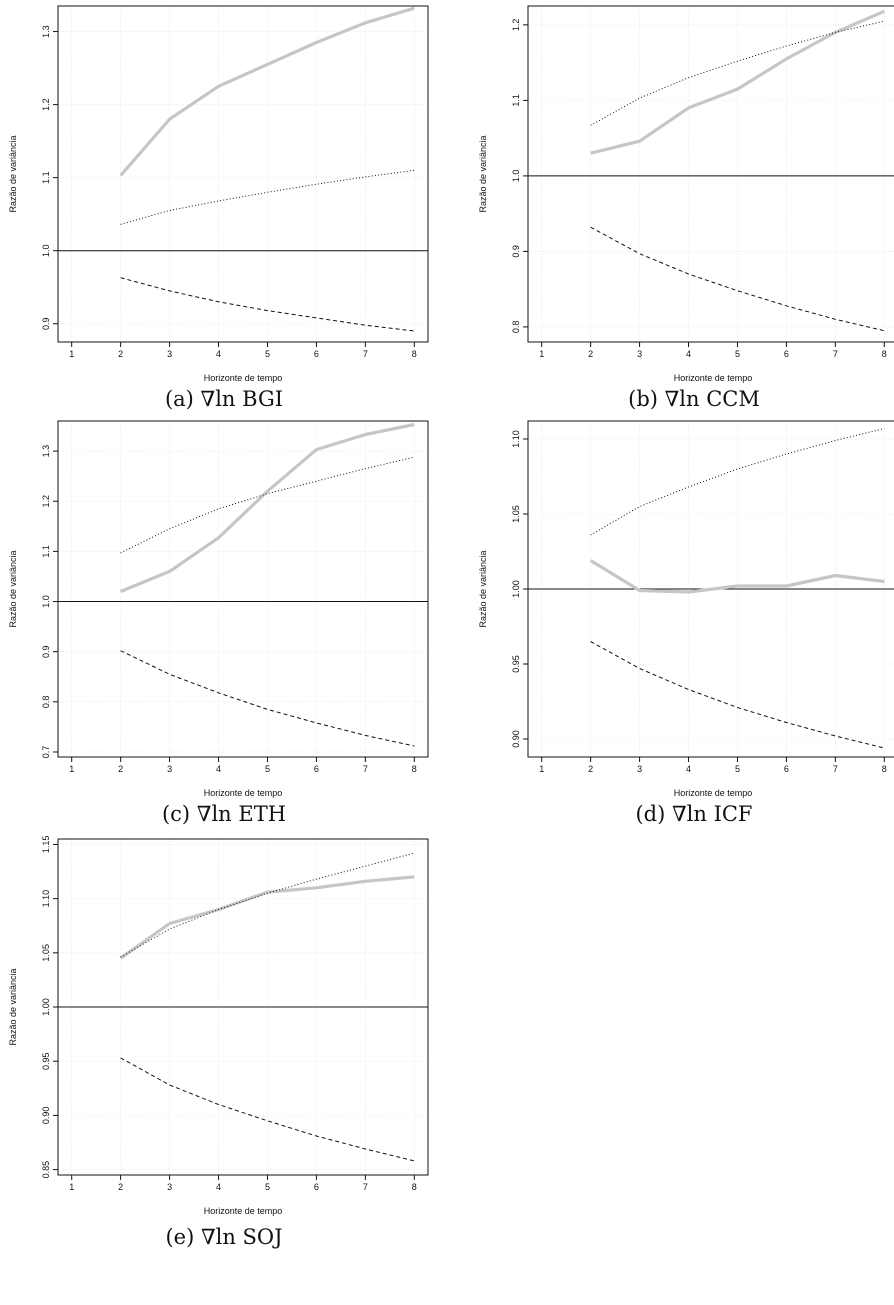 The image size is (894, 1305). Describe the element at coordinates (13, 173) in the screenshot. I see `chart-a-y-axis-label: Razão de variância` at that location.